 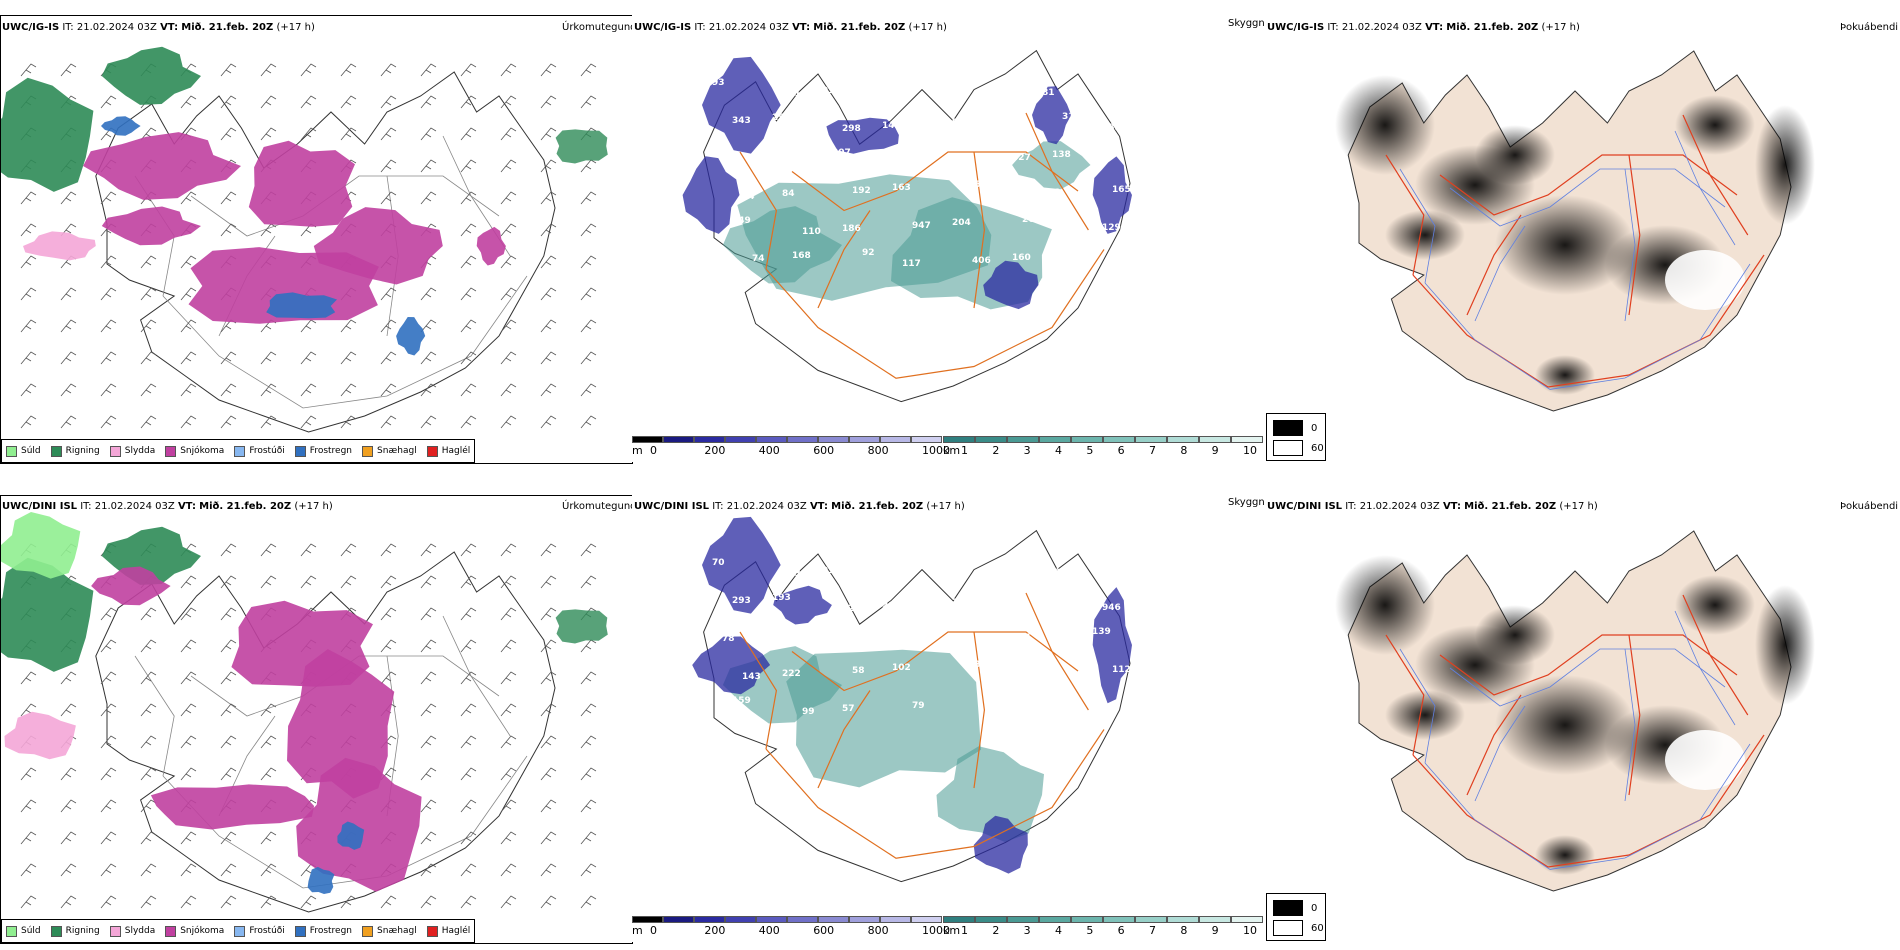 What do you see at coordinates (769, 450) in the screenshot?
I see `ceiling-scale-tick: 400` at bounding box center [769, 450].